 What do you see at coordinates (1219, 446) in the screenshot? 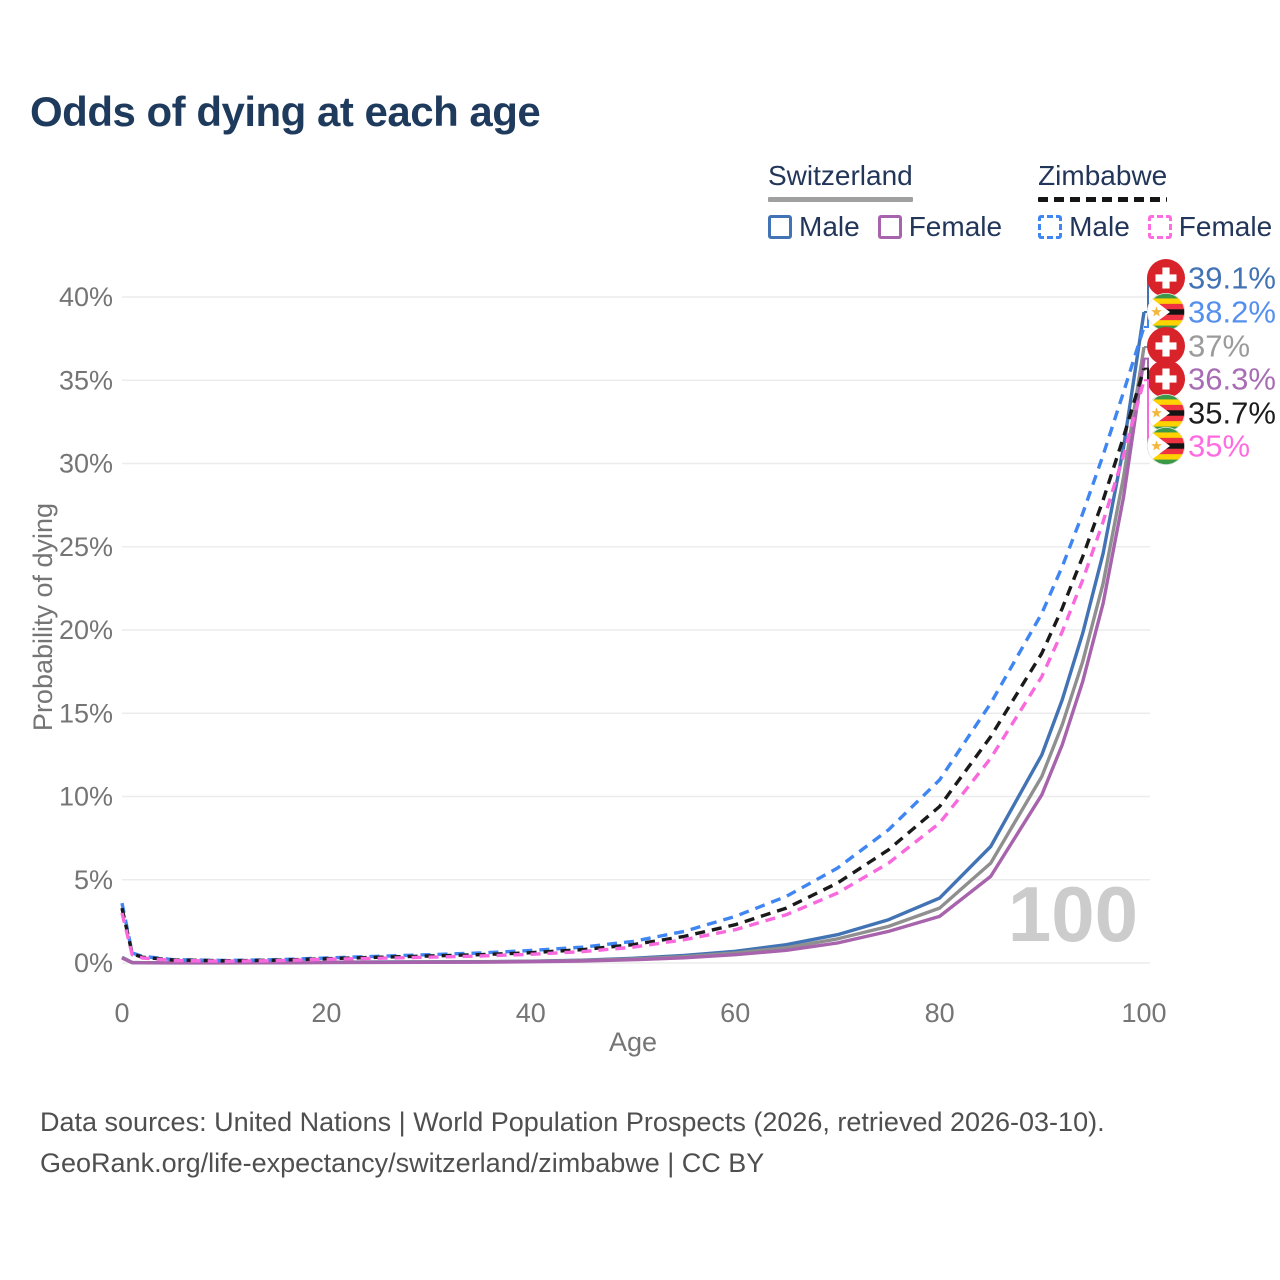
I see `end-value-label-zimbabwe-female: 35%` at bounding box center [1219, 446].